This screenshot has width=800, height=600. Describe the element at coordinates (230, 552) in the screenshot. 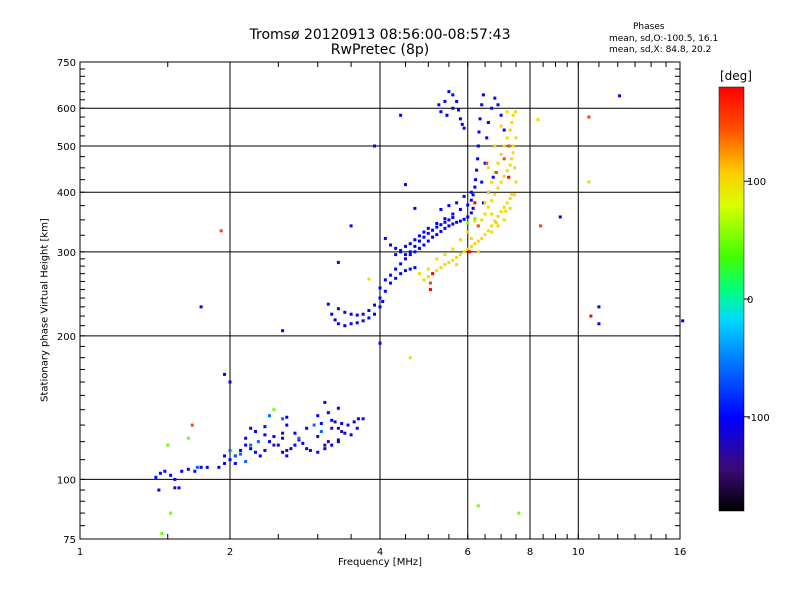

I see `x-tick-label: 2` at that location.